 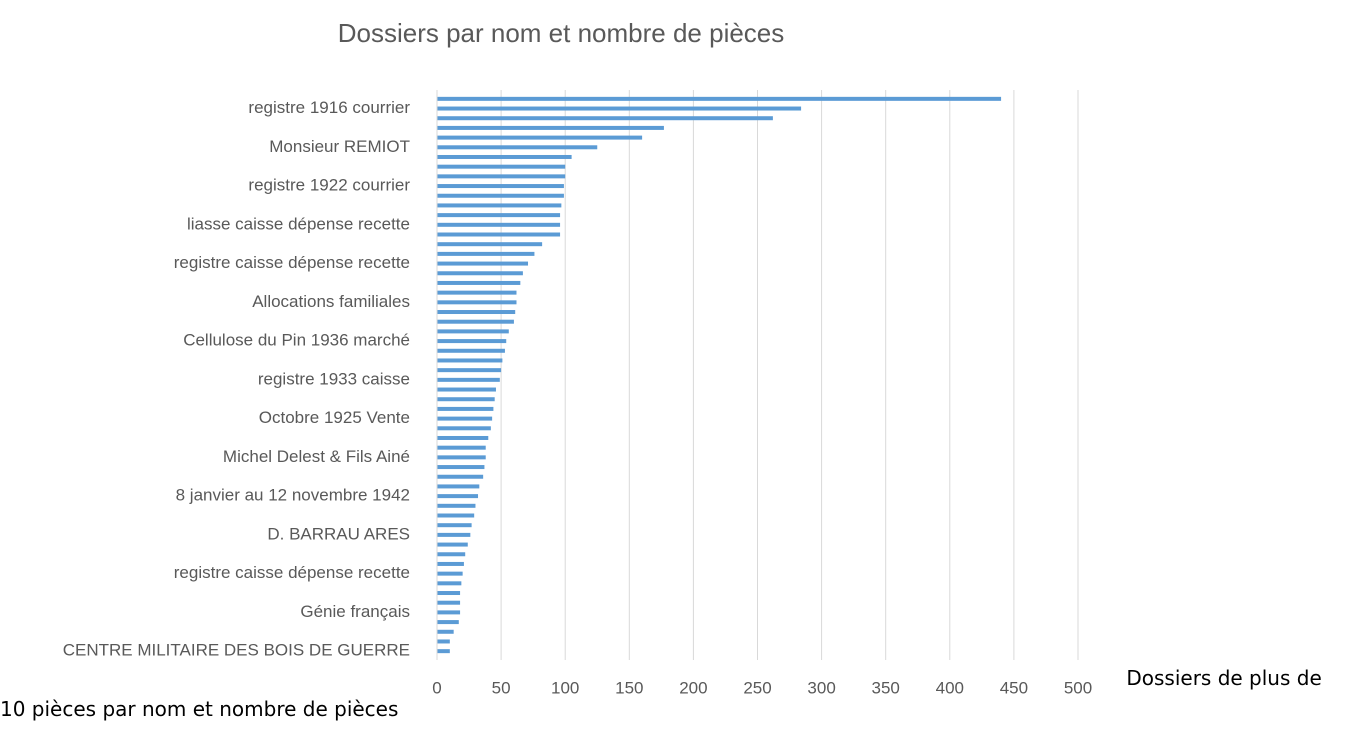 I want to click on y-tick-label: Génie français, so click(x=355, y=611).